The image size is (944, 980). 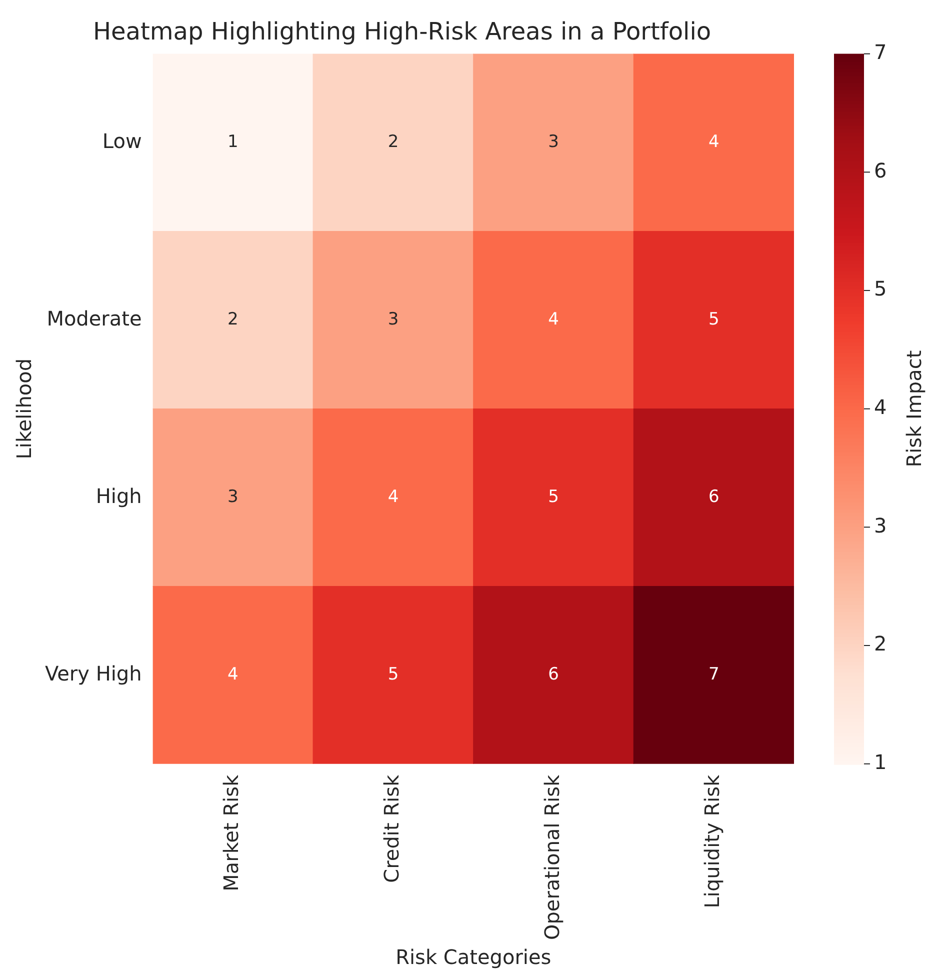 What do you see at coordinates (119, 496) in the screenshot?
I see `y-tick-label: High` at bounding box center [119, 496].